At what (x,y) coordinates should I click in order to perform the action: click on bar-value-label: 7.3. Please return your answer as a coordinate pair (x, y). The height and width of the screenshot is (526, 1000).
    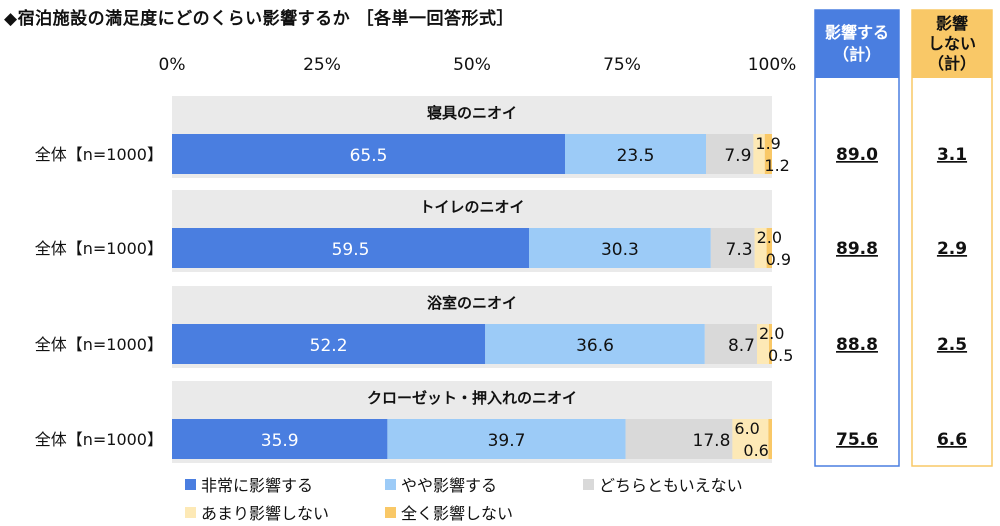
    Looking at the image, I should click on (739, 250).